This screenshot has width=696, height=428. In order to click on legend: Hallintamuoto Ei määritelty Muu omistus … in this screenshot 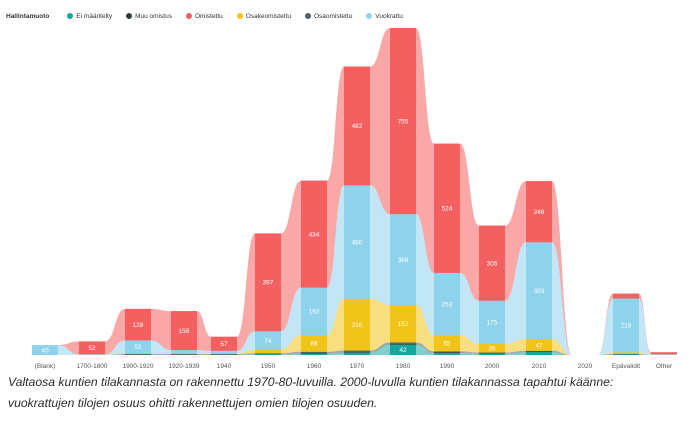, I will do `click(211, 16)`.